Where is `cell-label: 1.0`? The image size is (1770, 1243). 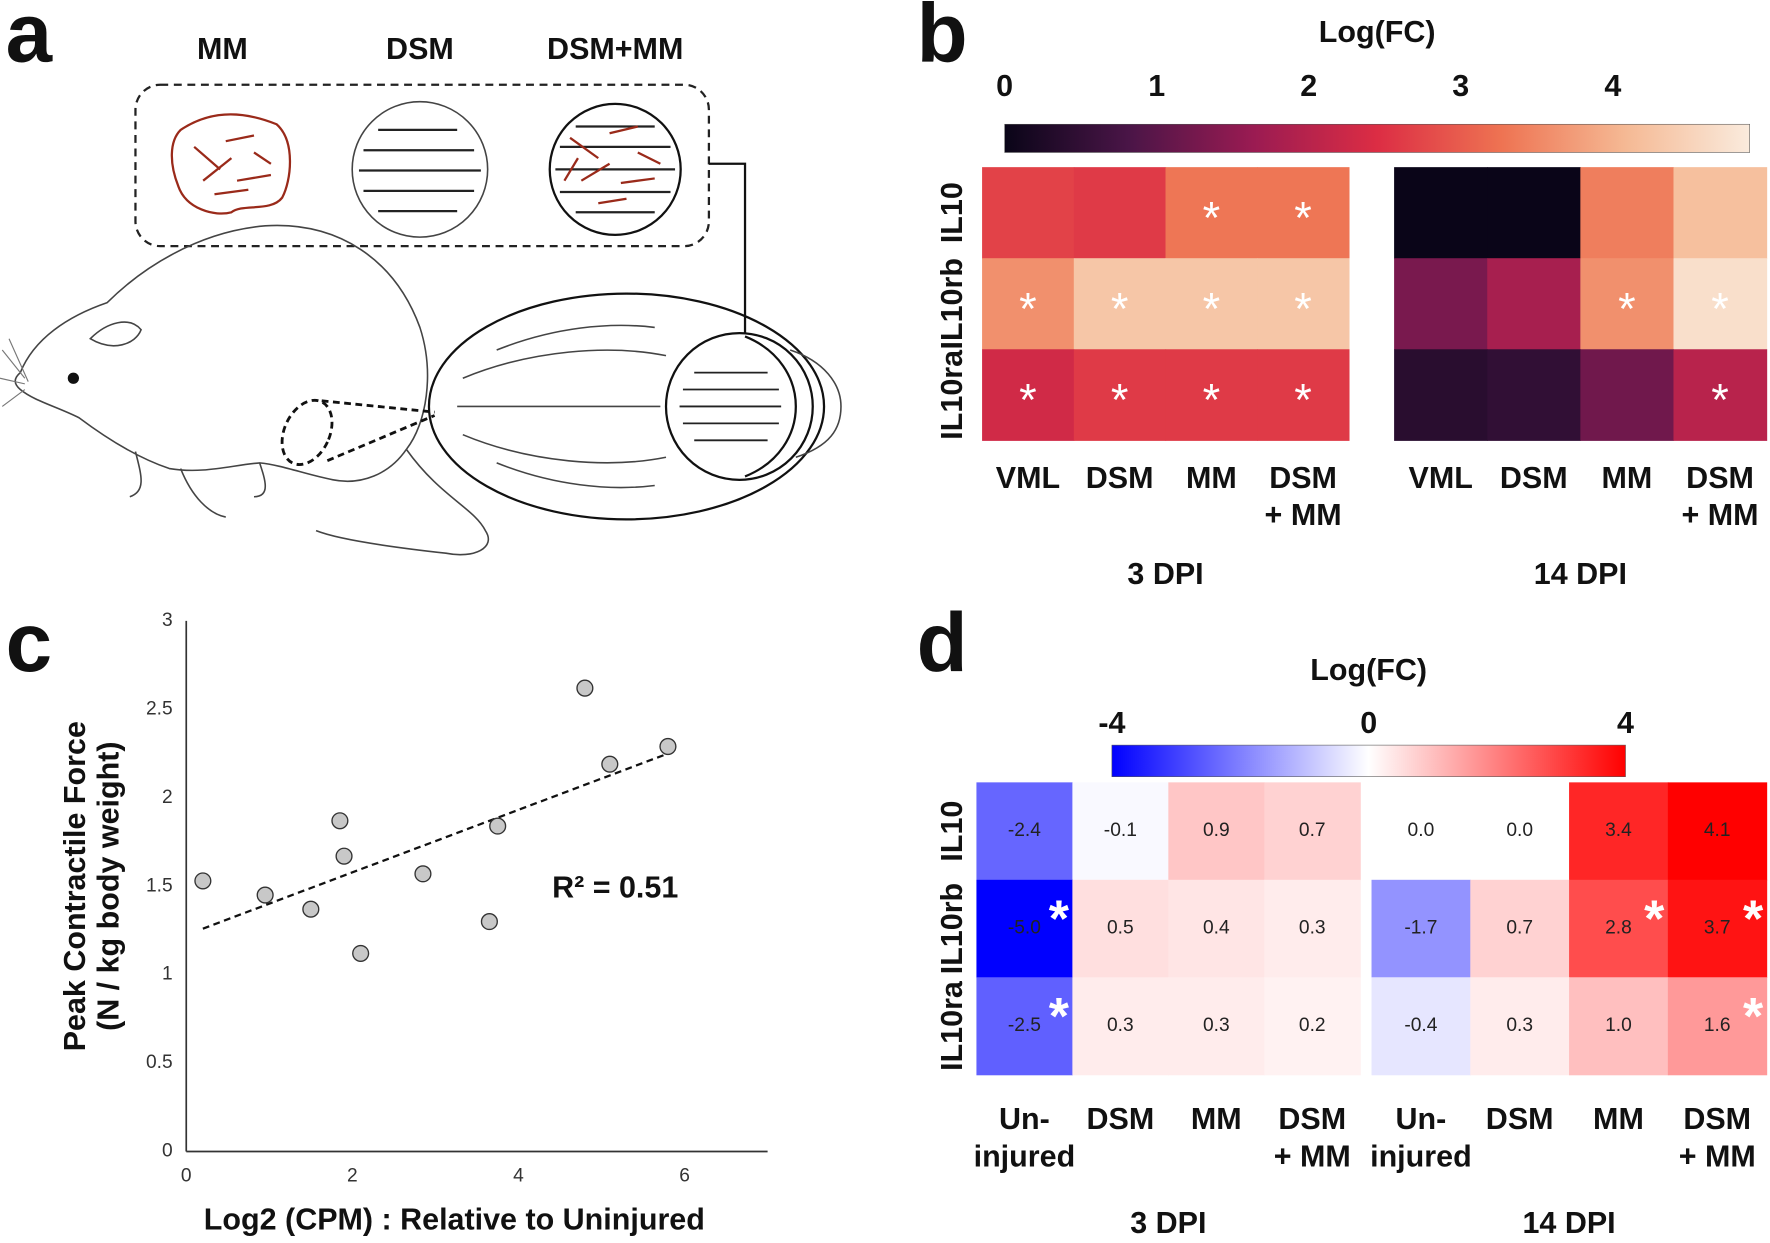
cell-label: 1.0 is located at coordinates (1618, 1025).